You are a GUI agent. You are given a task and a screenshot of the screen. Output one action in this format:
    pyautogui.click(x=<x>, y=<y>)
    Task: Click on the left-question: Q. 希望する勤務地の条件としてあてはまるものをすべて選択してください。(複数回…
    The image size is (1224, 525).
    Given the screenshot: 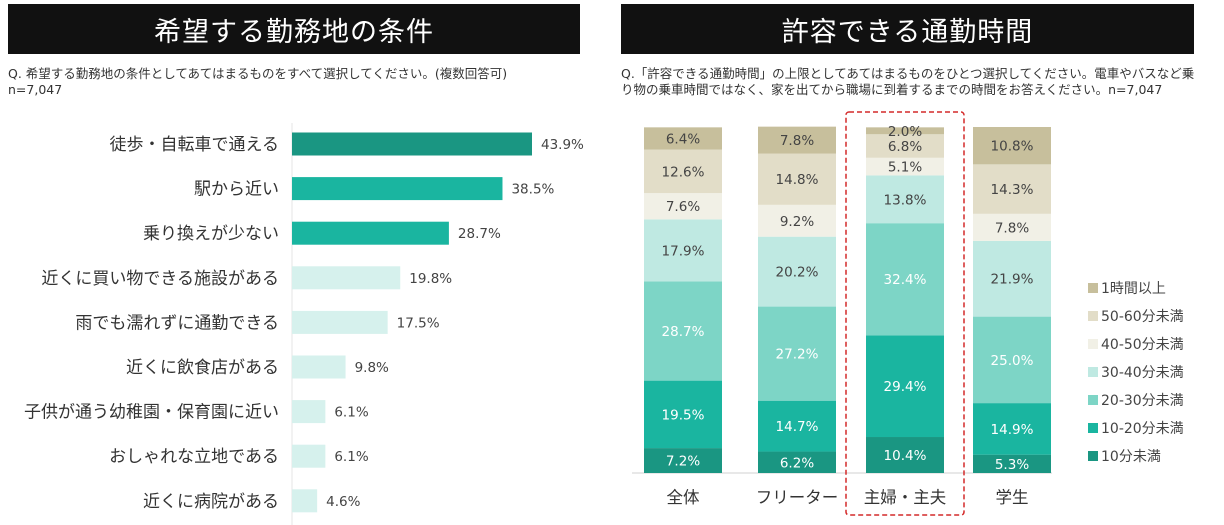 What is the action you would take?
    pyautogui.click(x=258, y=73)
    